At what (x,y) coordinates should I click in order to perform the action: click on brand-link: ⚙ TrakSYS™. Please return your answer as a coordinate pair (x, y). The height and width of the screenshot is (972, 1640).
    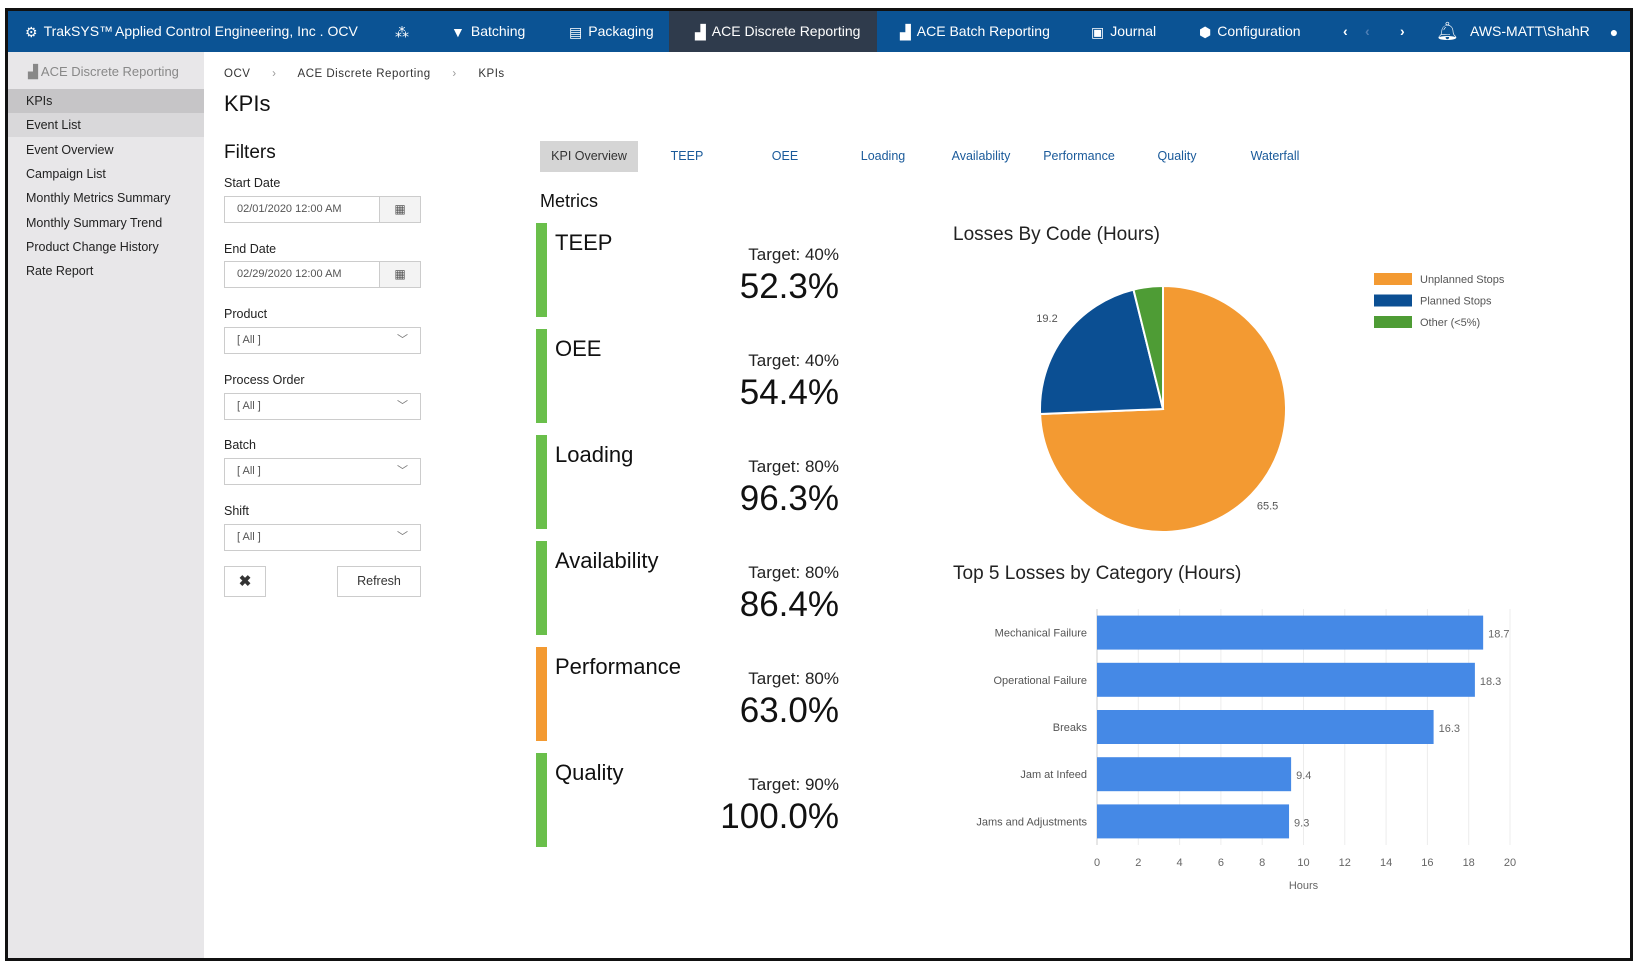
    Looking at the image, I should click on (69, 31).